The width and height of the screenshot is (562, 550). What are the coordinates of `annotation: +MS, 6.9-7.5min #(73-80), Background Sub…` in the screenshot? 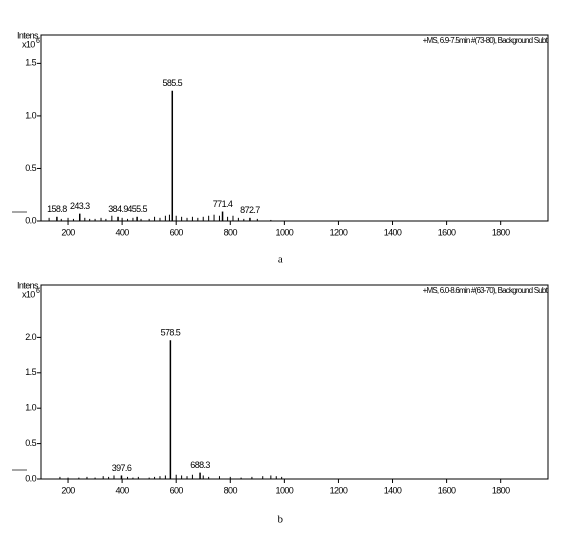 It's located at (486, 40).